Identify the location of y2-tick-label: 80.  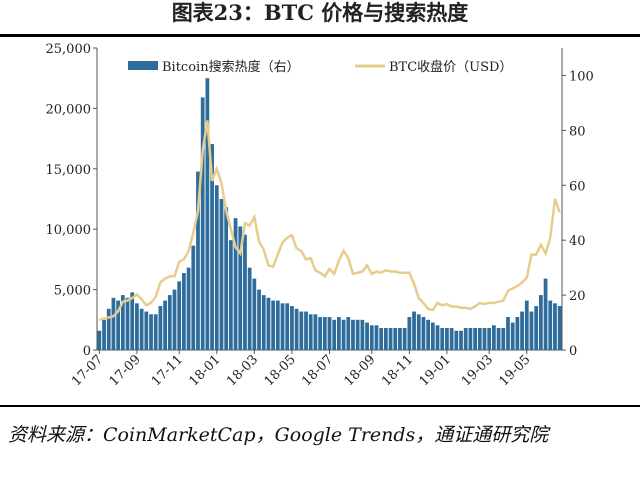
(577, 131).